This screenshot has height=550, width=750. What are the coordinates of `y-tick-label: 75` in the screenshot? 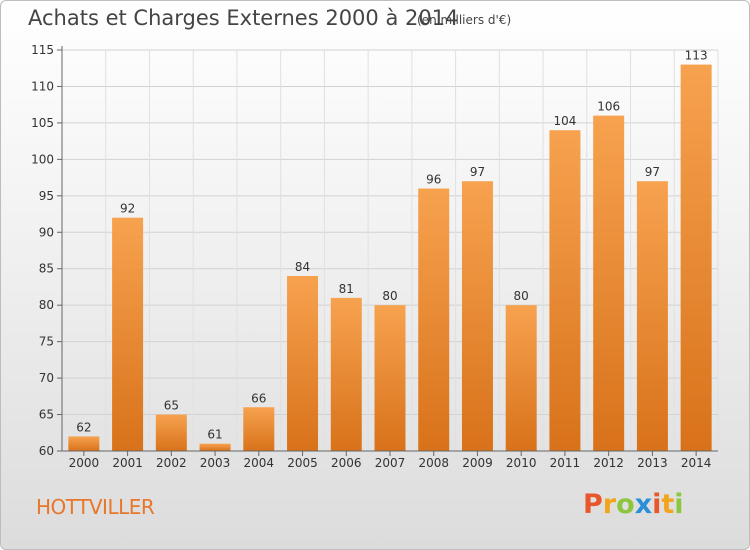 It's located at (46, 342).